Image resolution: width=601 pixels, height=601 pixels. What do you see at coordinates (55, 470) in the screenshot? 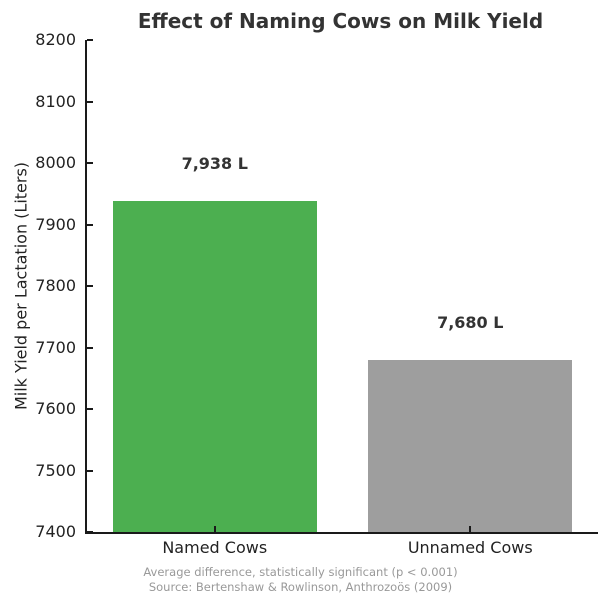
I see `y-tick-label: 7500` at bounding box center [55, 470].